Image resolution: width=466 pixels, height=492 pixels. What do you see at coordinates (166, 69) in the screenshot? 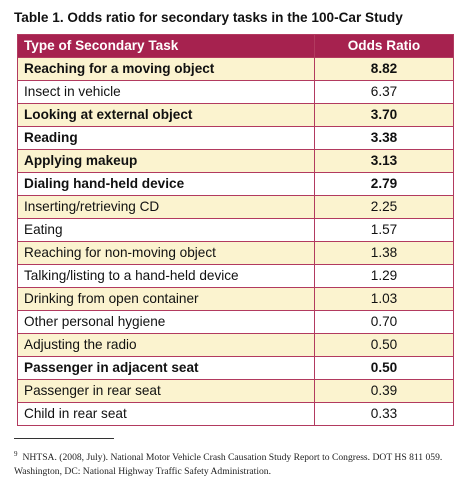
I see `task-cell: Reaching for a moving object` at bounding box center [166, 69].